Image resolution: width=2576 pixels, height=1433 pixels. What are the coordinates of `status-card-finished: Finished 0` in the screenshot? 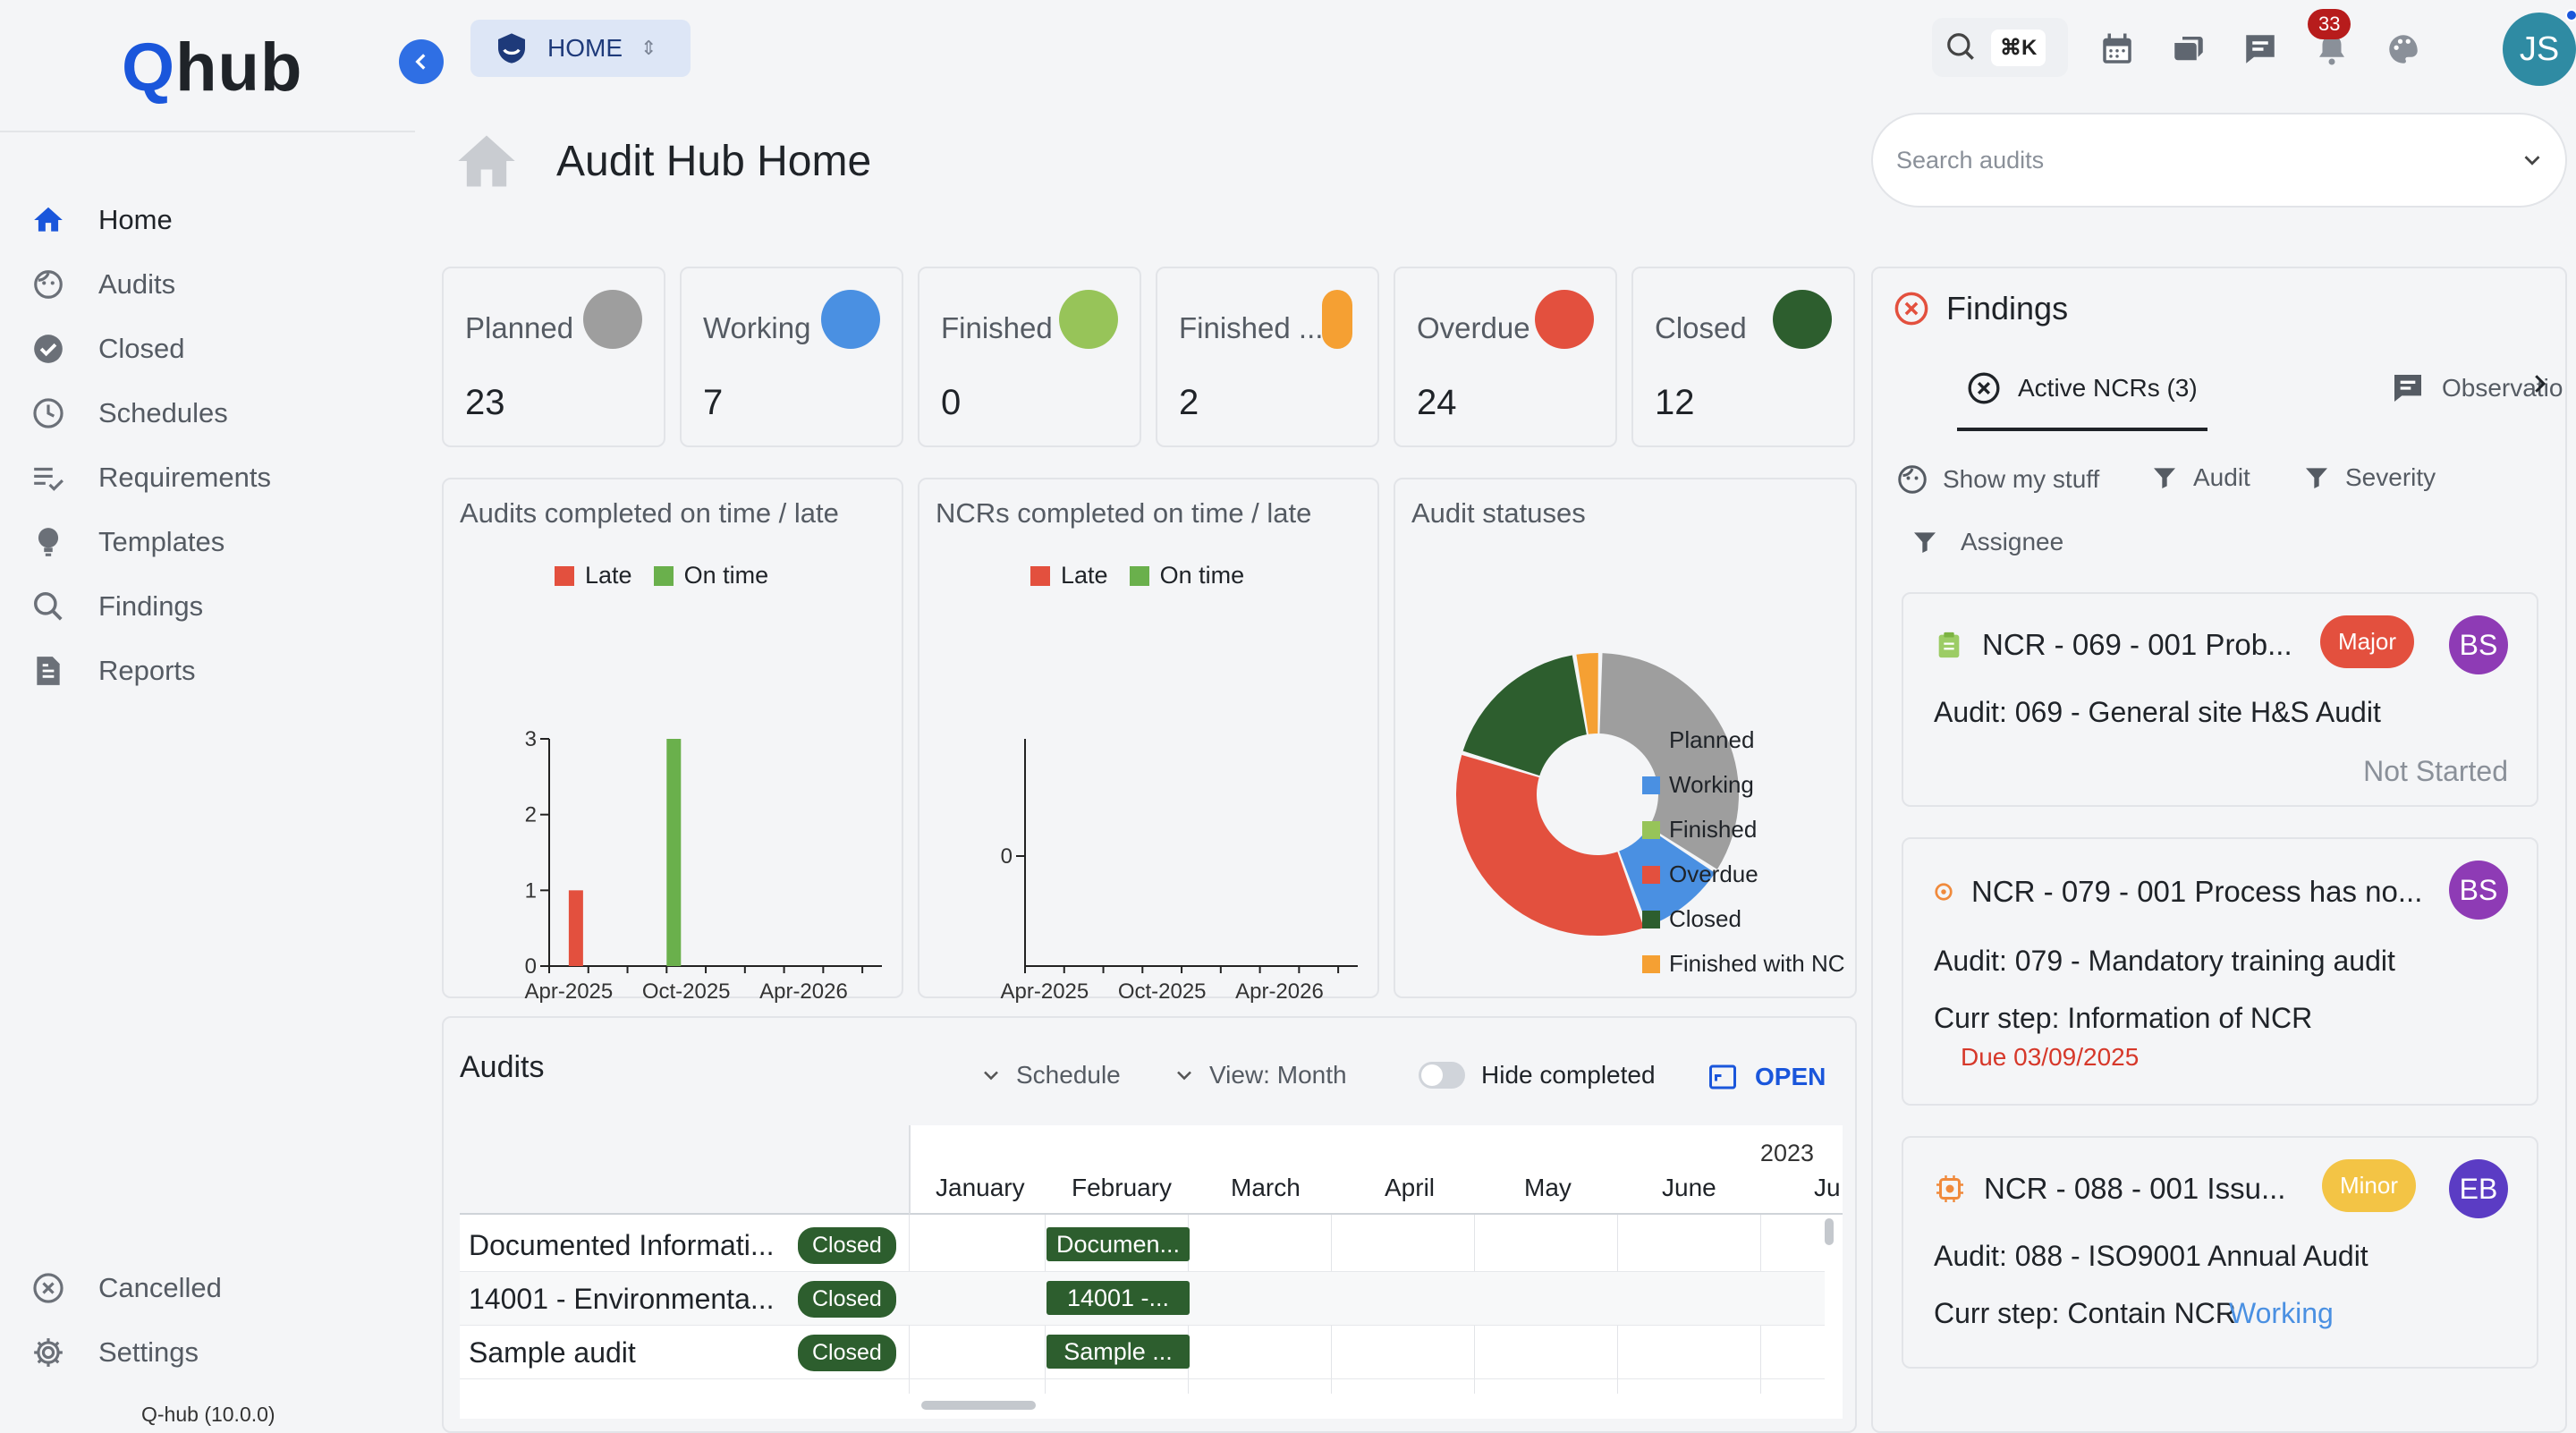 It's located at (1029, 357).